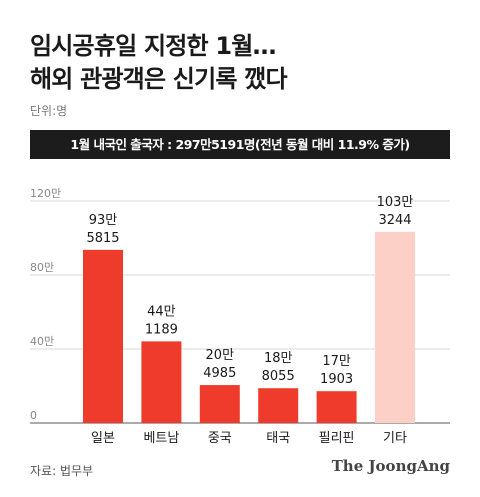 This screenshot has width=480, height=497. I want to click on source-note: 자료: 법무부, so click(62, 471).